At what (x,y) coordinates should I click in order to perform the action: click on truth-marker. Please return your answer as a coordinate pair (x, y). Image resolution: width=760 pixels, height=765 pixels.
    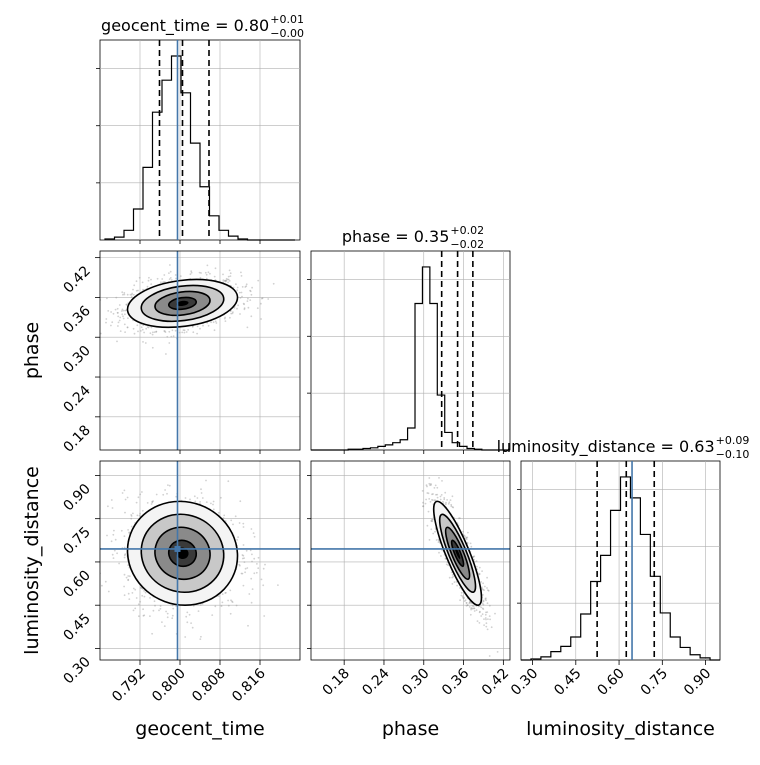
    Looking at the image, I should click on (177, 548).